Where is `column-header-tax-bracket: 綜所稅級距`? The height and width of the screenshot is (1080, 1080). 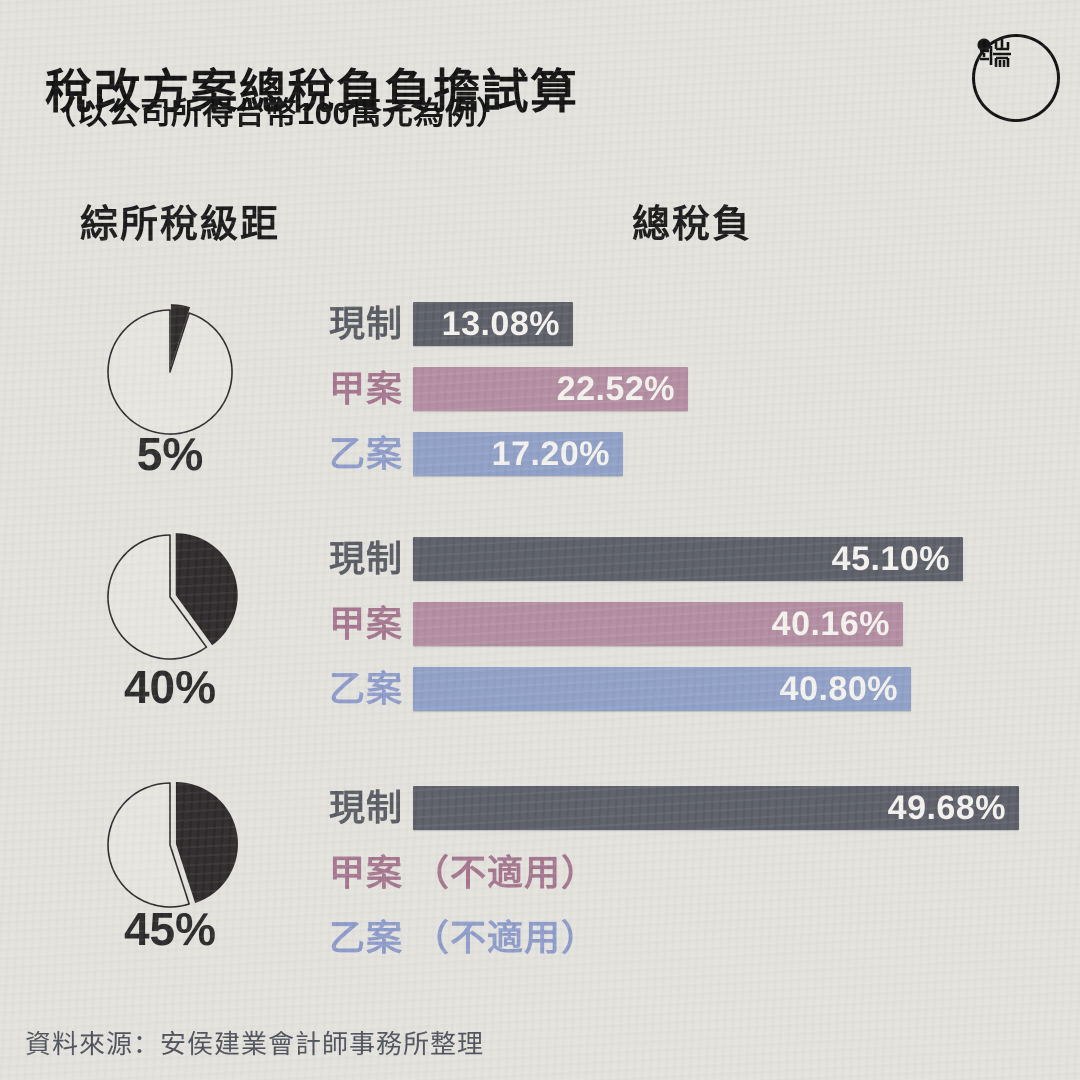
column-header-tax-bracket: 綜所稅級距 is located at coordinates (180, 225).